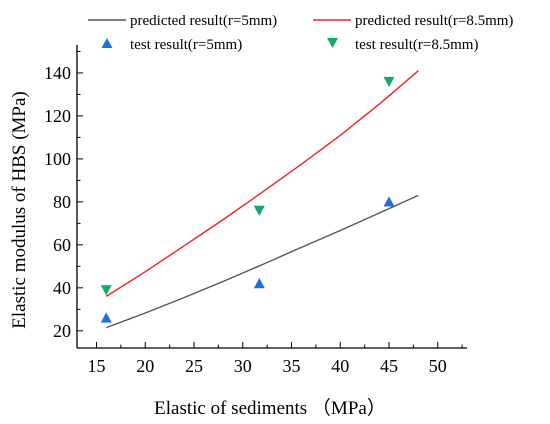 The width and height of the screenshot is (550, 424). I want to click on legend-label-test-r5: test result(r=5mm), so click(186, 45).